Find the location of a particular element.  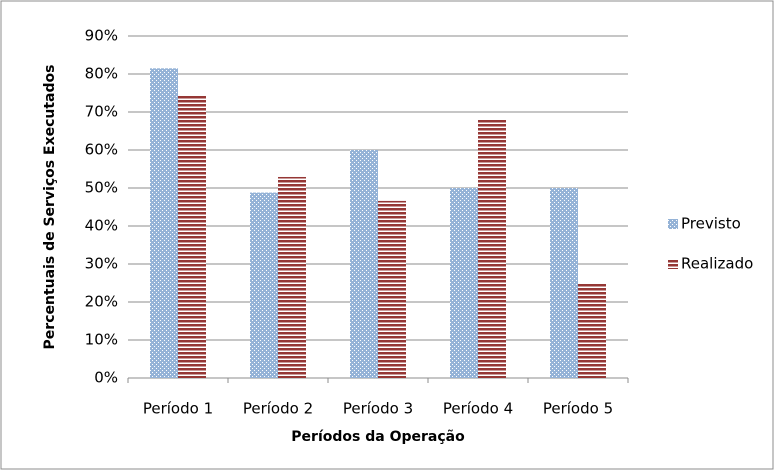

x-tick-label: Período 2 is located at coordinates (278, 409).